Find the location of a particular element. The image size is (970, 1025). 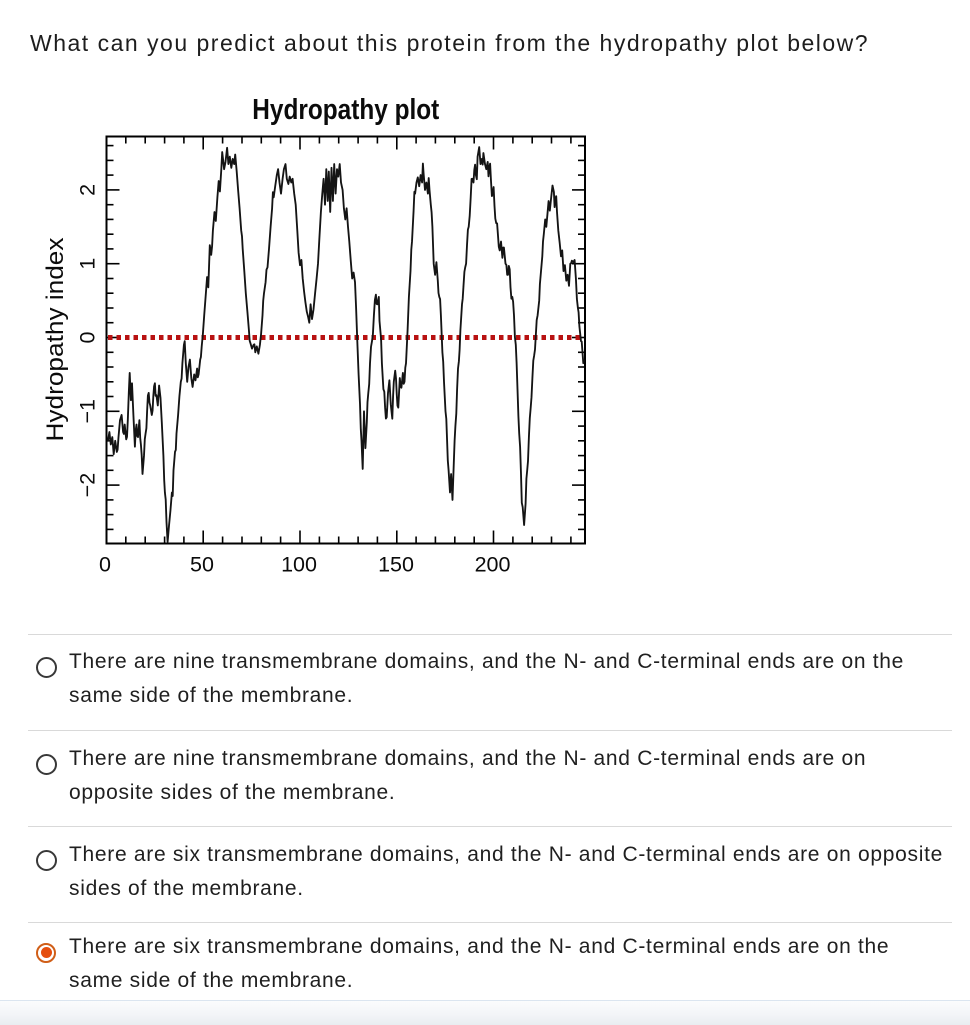

svg-text: 100 is located at coordinates (299, 565).